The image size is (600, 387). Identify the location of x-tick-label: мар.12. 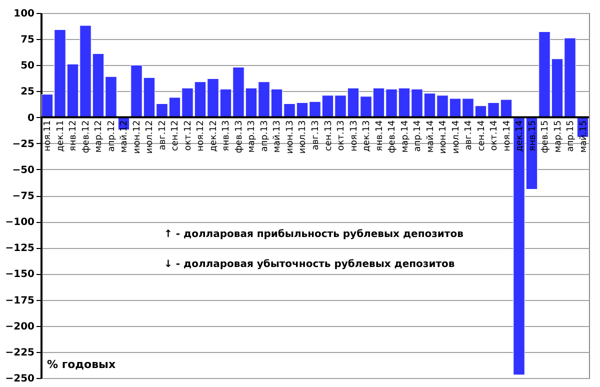
(99, 136).